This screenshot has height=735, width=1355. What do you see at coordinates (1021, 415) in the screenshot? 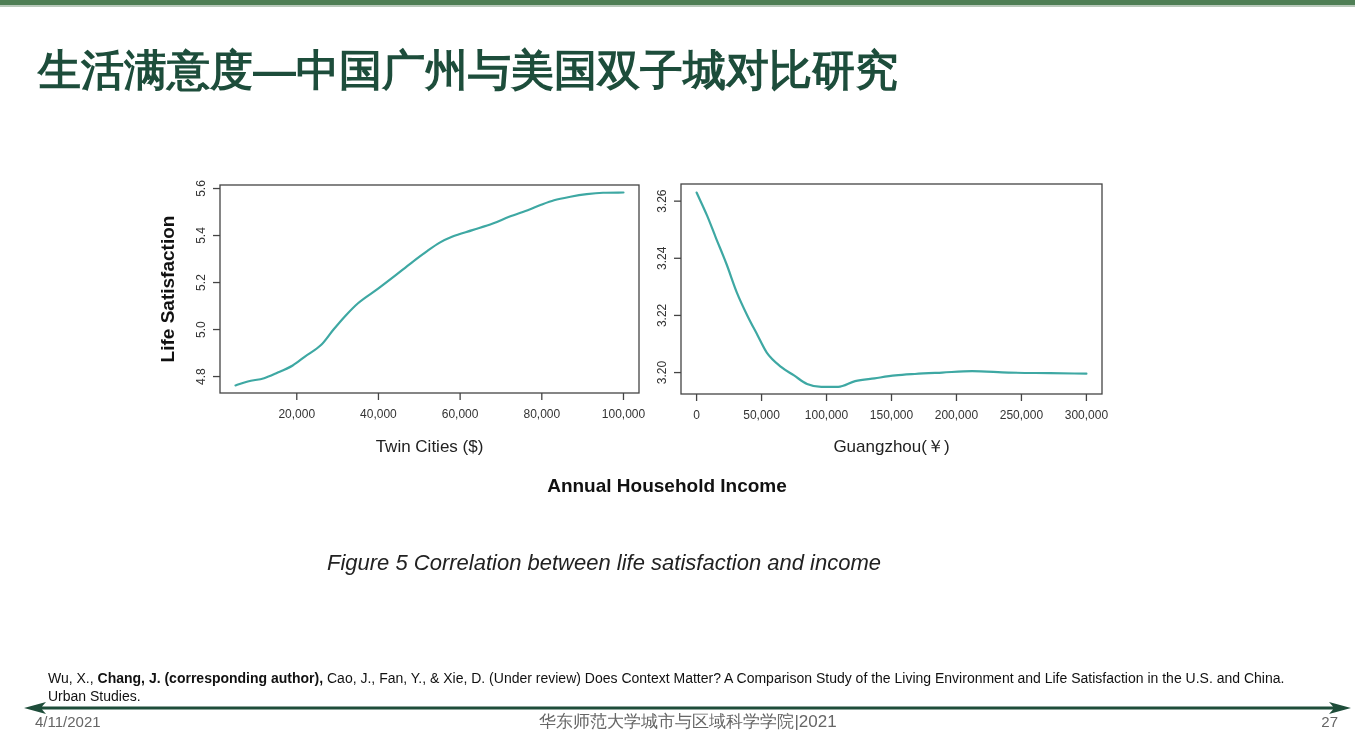
I see `x-tick-label: 250,000` at bounding box center [1021, 415].